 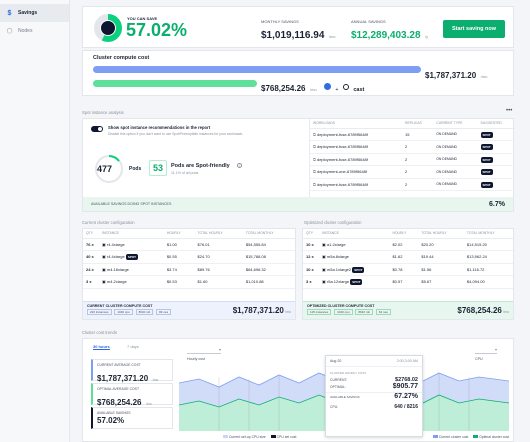 What do you see at coordinates (486, 354) in the screenshot?
I see `cpu-select: CPU ▾` at bounding box center [486, 354].